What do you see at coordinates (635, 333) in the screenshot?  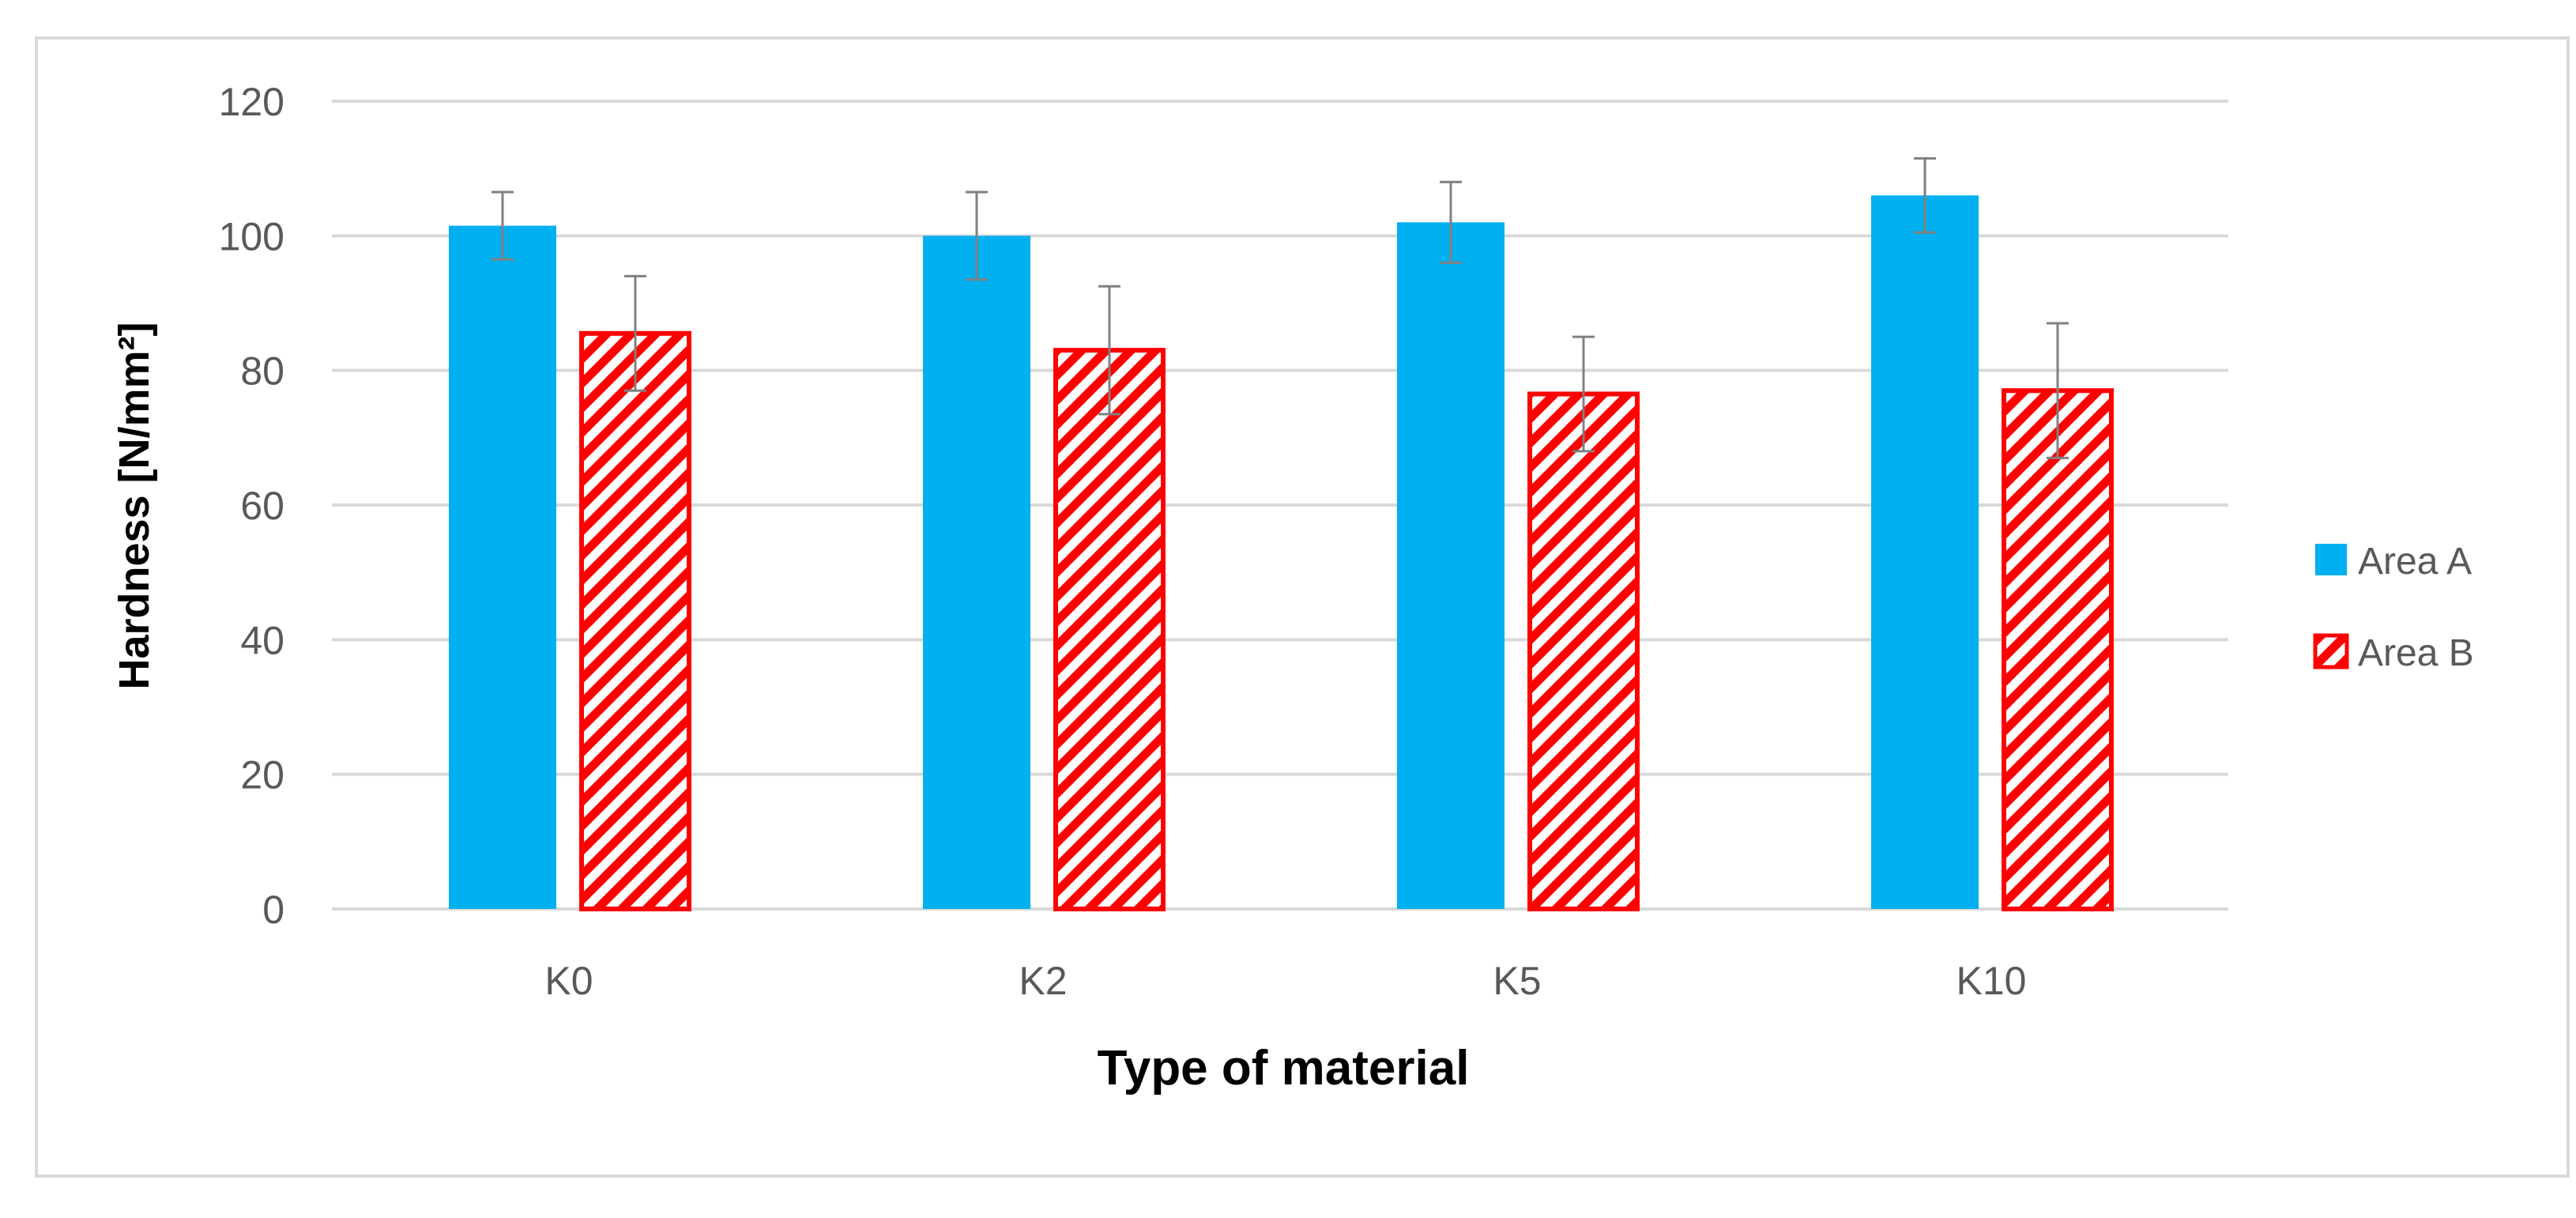 I see `error-bar-area-b-k0` at bounding box center [635, 333].